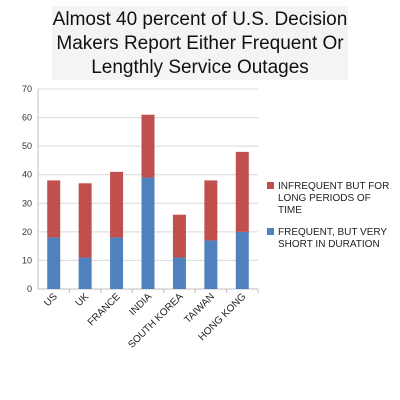 The image size is (400, 400). What do you see at coordinates (200, 67) in the screenshot?
I see `chart-title-line-3: Lengthly Service Outages` at bounding box center [200, 67].